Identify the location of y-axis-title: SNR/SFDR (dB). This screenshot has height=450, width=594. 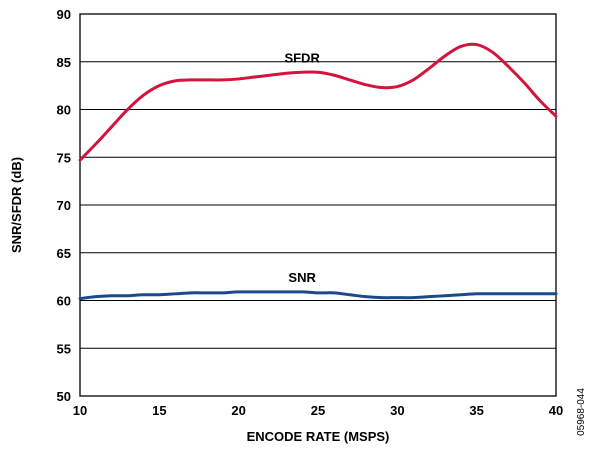
(16, 205).